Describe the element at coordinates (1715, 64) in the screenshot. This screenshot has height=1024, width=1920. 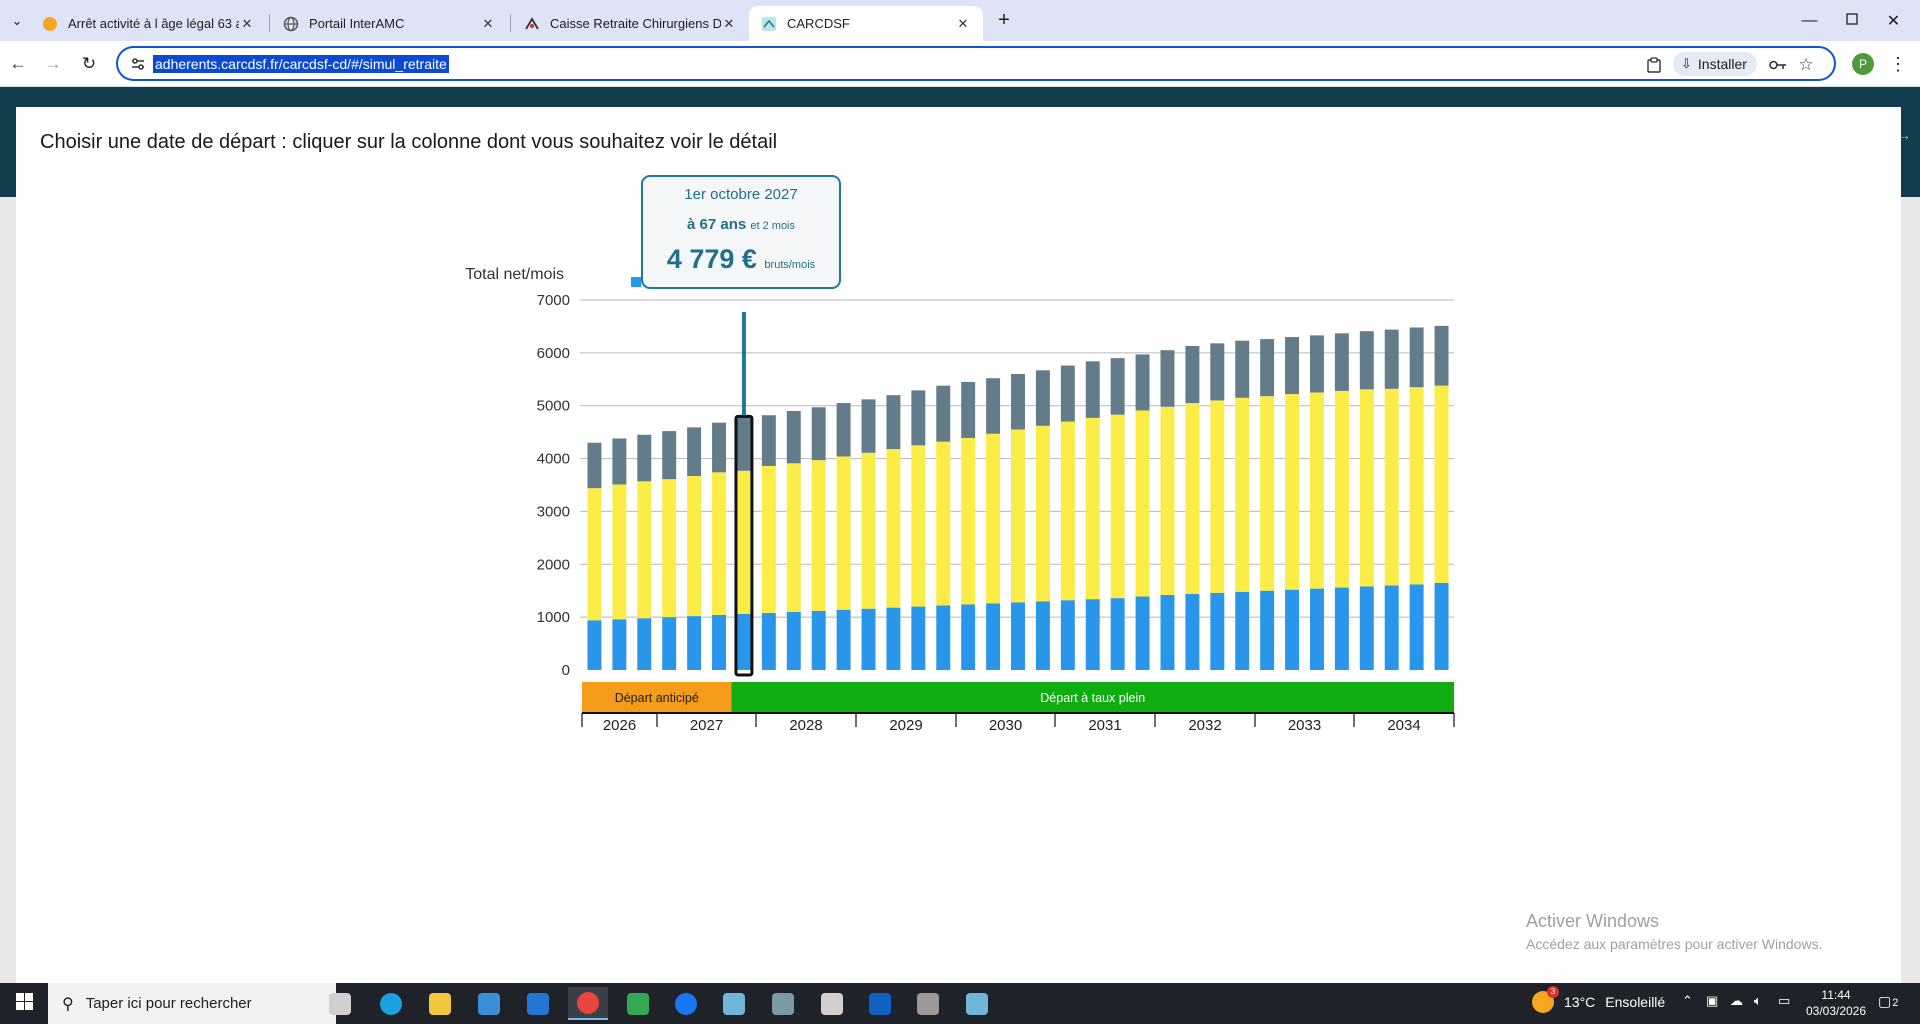
I see `install-app-button: ⇩ Installer` at that location.